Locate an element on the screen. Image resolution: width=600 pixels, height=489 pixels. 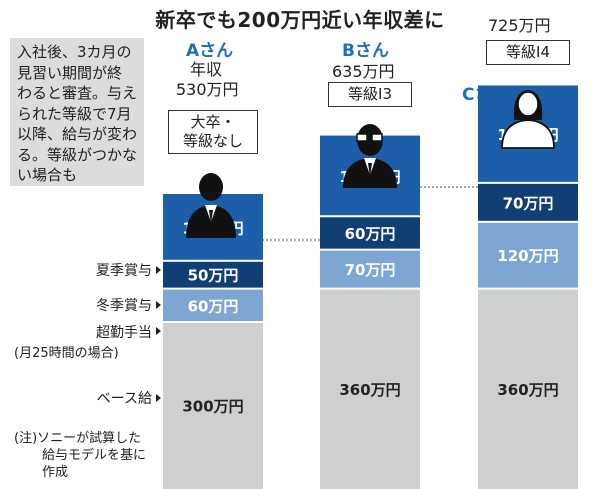
bar-a-base is located at coordinates (213, 405).